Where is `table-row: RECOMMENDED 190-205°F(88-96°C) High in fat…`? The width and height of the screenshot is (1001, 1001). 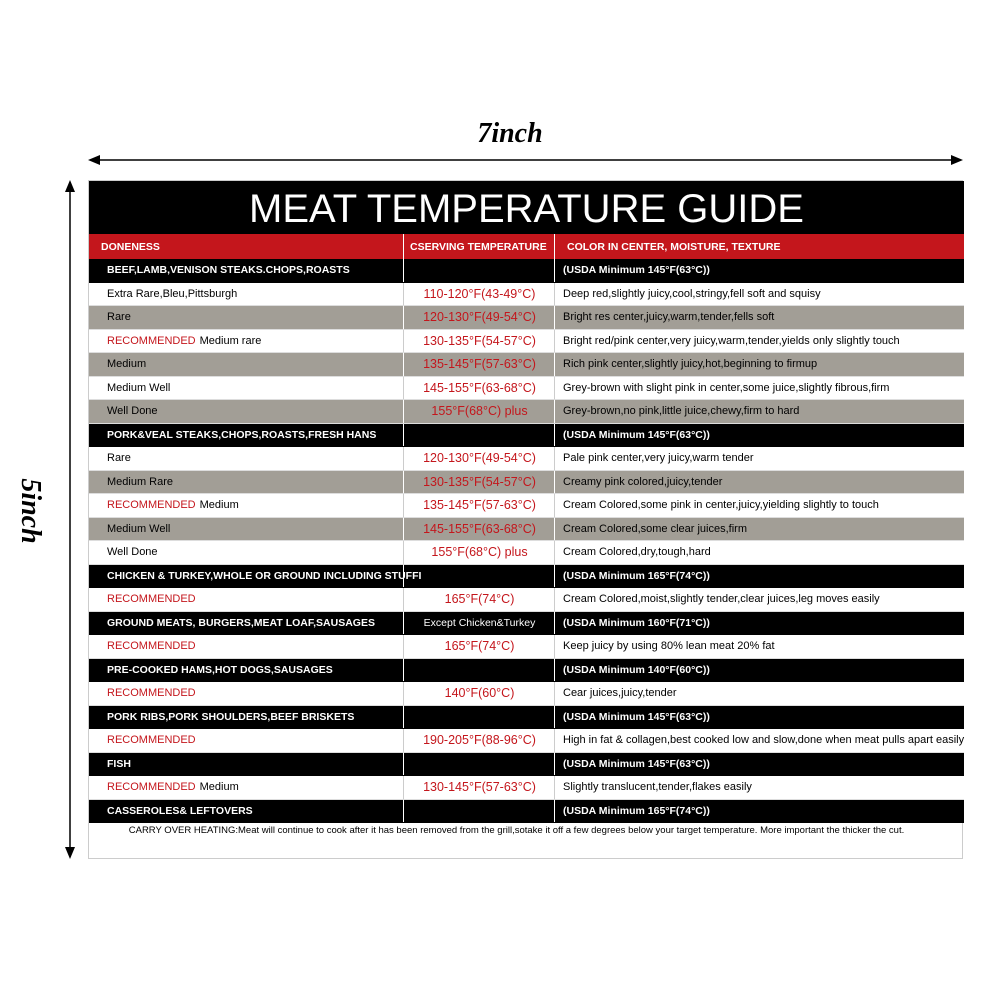 table-row: RECOMMENDED 190-205°F(88-96°C) High in fat… is located at coordinates (526, 741).